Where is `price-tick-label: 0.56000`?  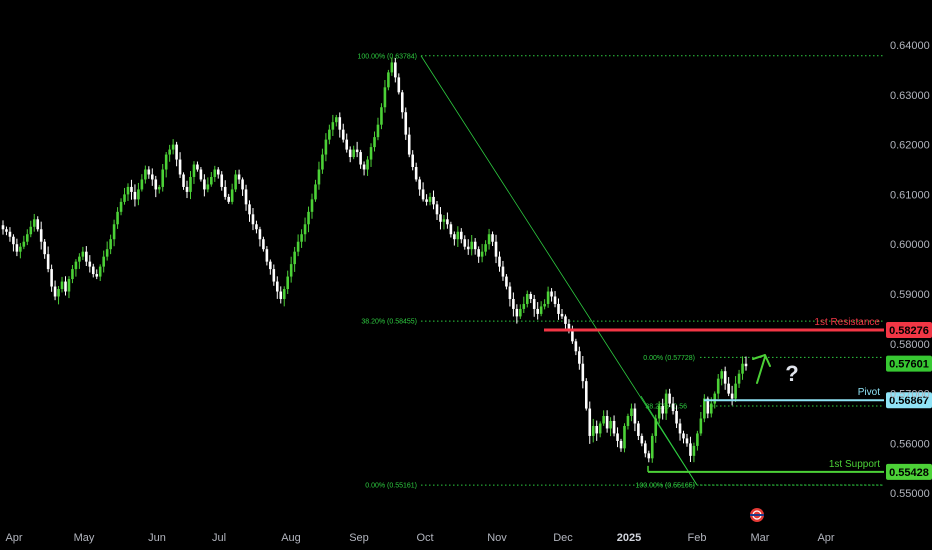
price-tick-label: 0.56000 is located at coordinates (910, 444).